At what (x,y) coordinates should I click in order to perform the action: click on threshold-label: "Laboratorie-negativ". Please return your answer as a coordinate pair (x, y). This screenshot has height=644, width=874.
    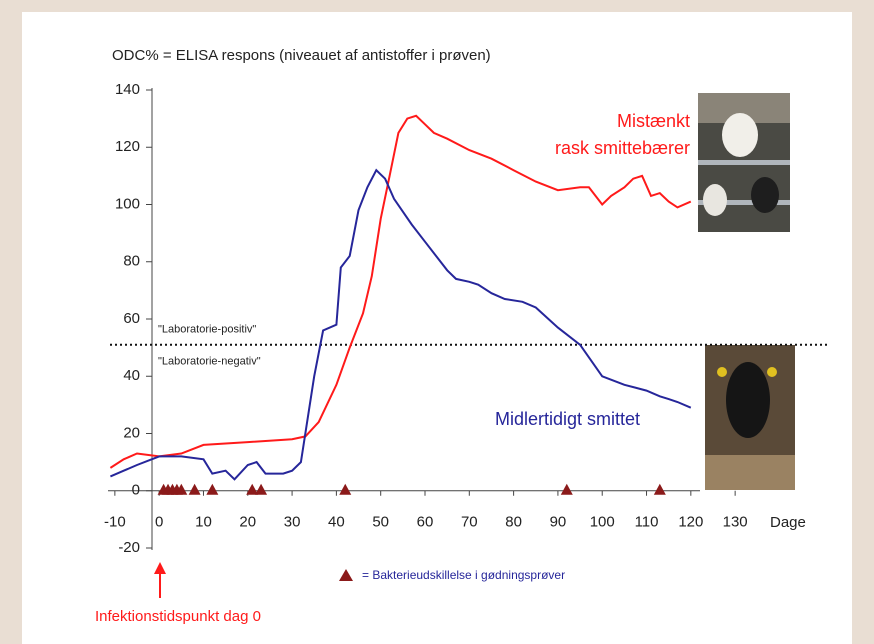
    Looking at the image, I should click on (209, 362).